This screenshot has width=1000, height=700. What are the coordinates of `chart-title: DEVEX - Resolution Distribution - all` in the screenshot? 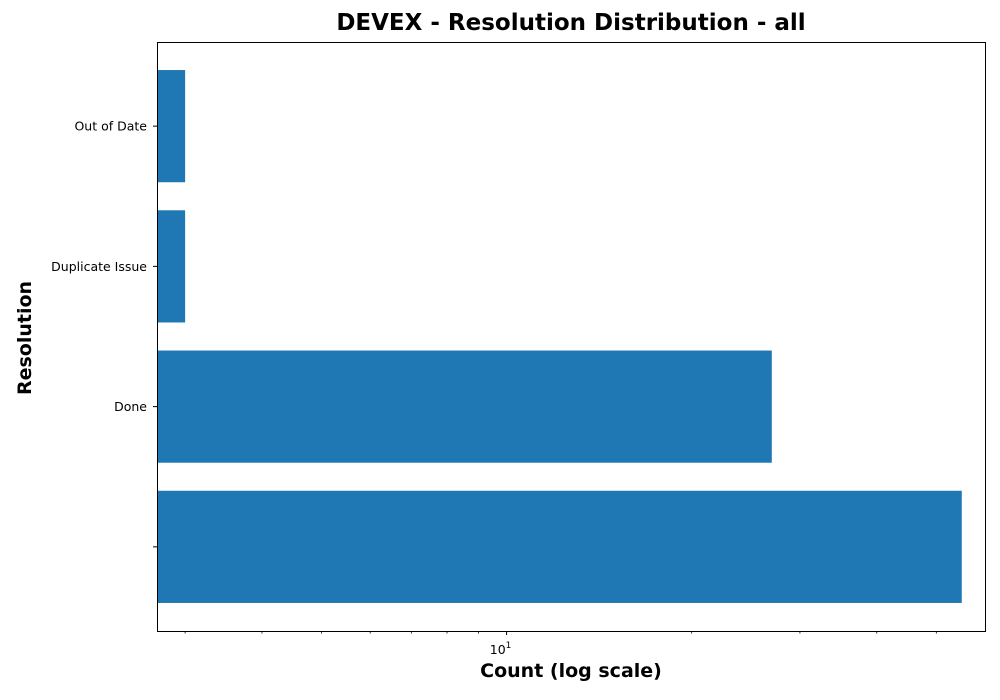 It's located at (571, 23).